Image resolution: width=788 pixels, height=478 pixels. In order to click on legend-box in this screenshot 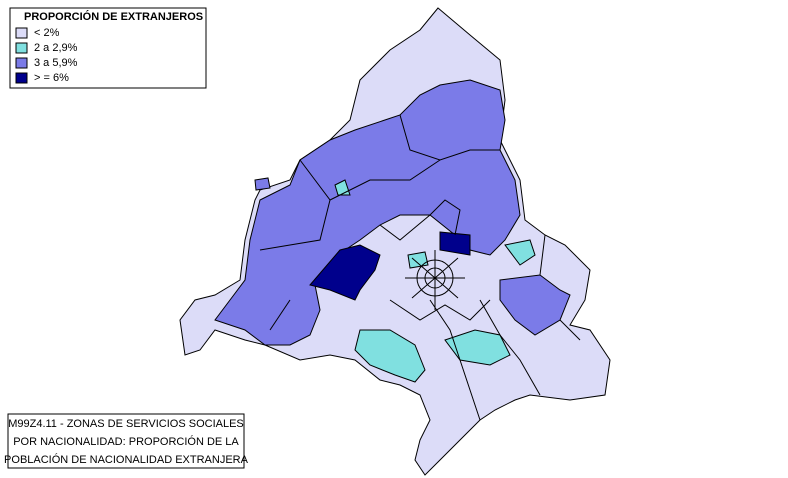, I will do `click(108, 48)`.